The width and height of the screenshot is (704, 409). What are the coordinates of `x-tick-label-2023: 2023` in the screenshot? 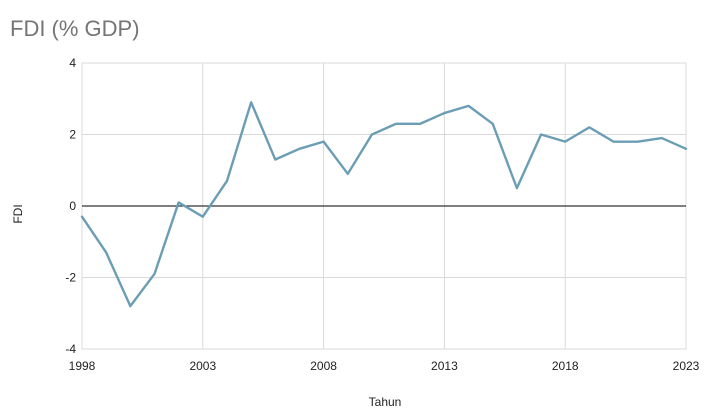 It's located at (686, 366).